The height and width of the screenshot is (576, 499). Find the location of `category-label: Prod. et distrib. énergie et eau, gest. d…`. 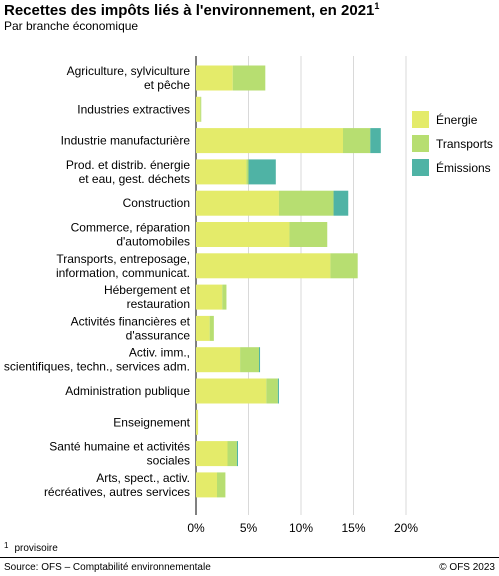

category-label: Prod. et distrib. énergie et eau, gest. d… is located at coordinates (128, 172).